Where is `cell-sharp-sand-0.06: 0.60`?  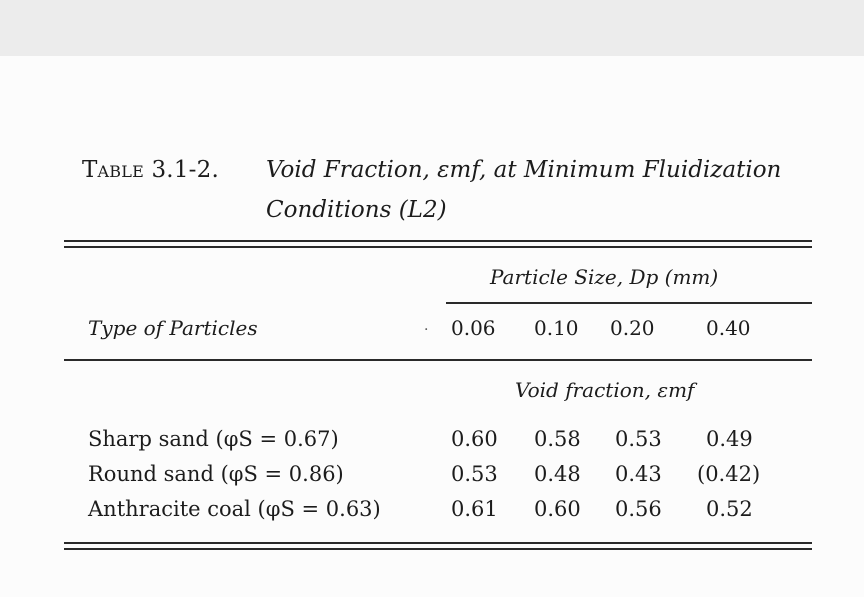 cell-sharp-sand-0.06: 0.60 is located at coordinates (474, 439).